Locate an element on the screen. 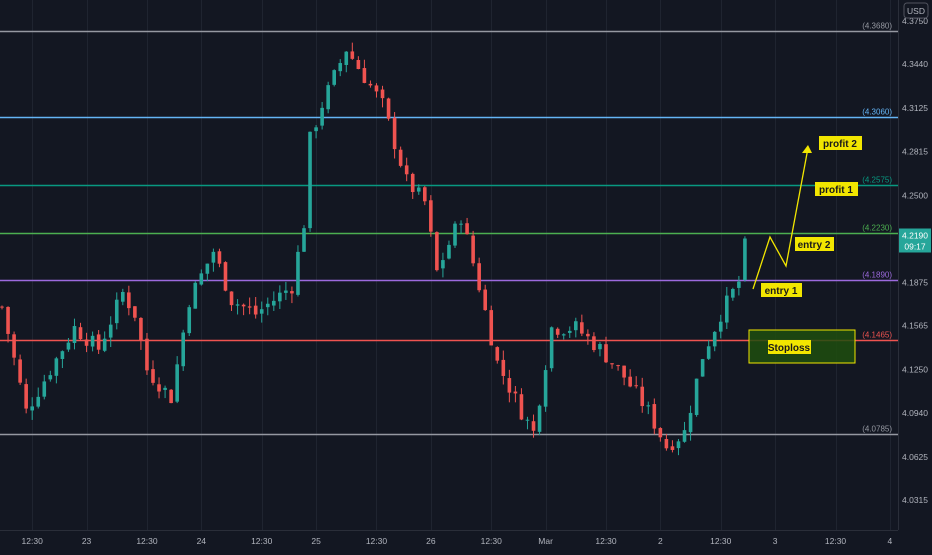  level-label: (4.2575) is located at coordinates (877, 180).